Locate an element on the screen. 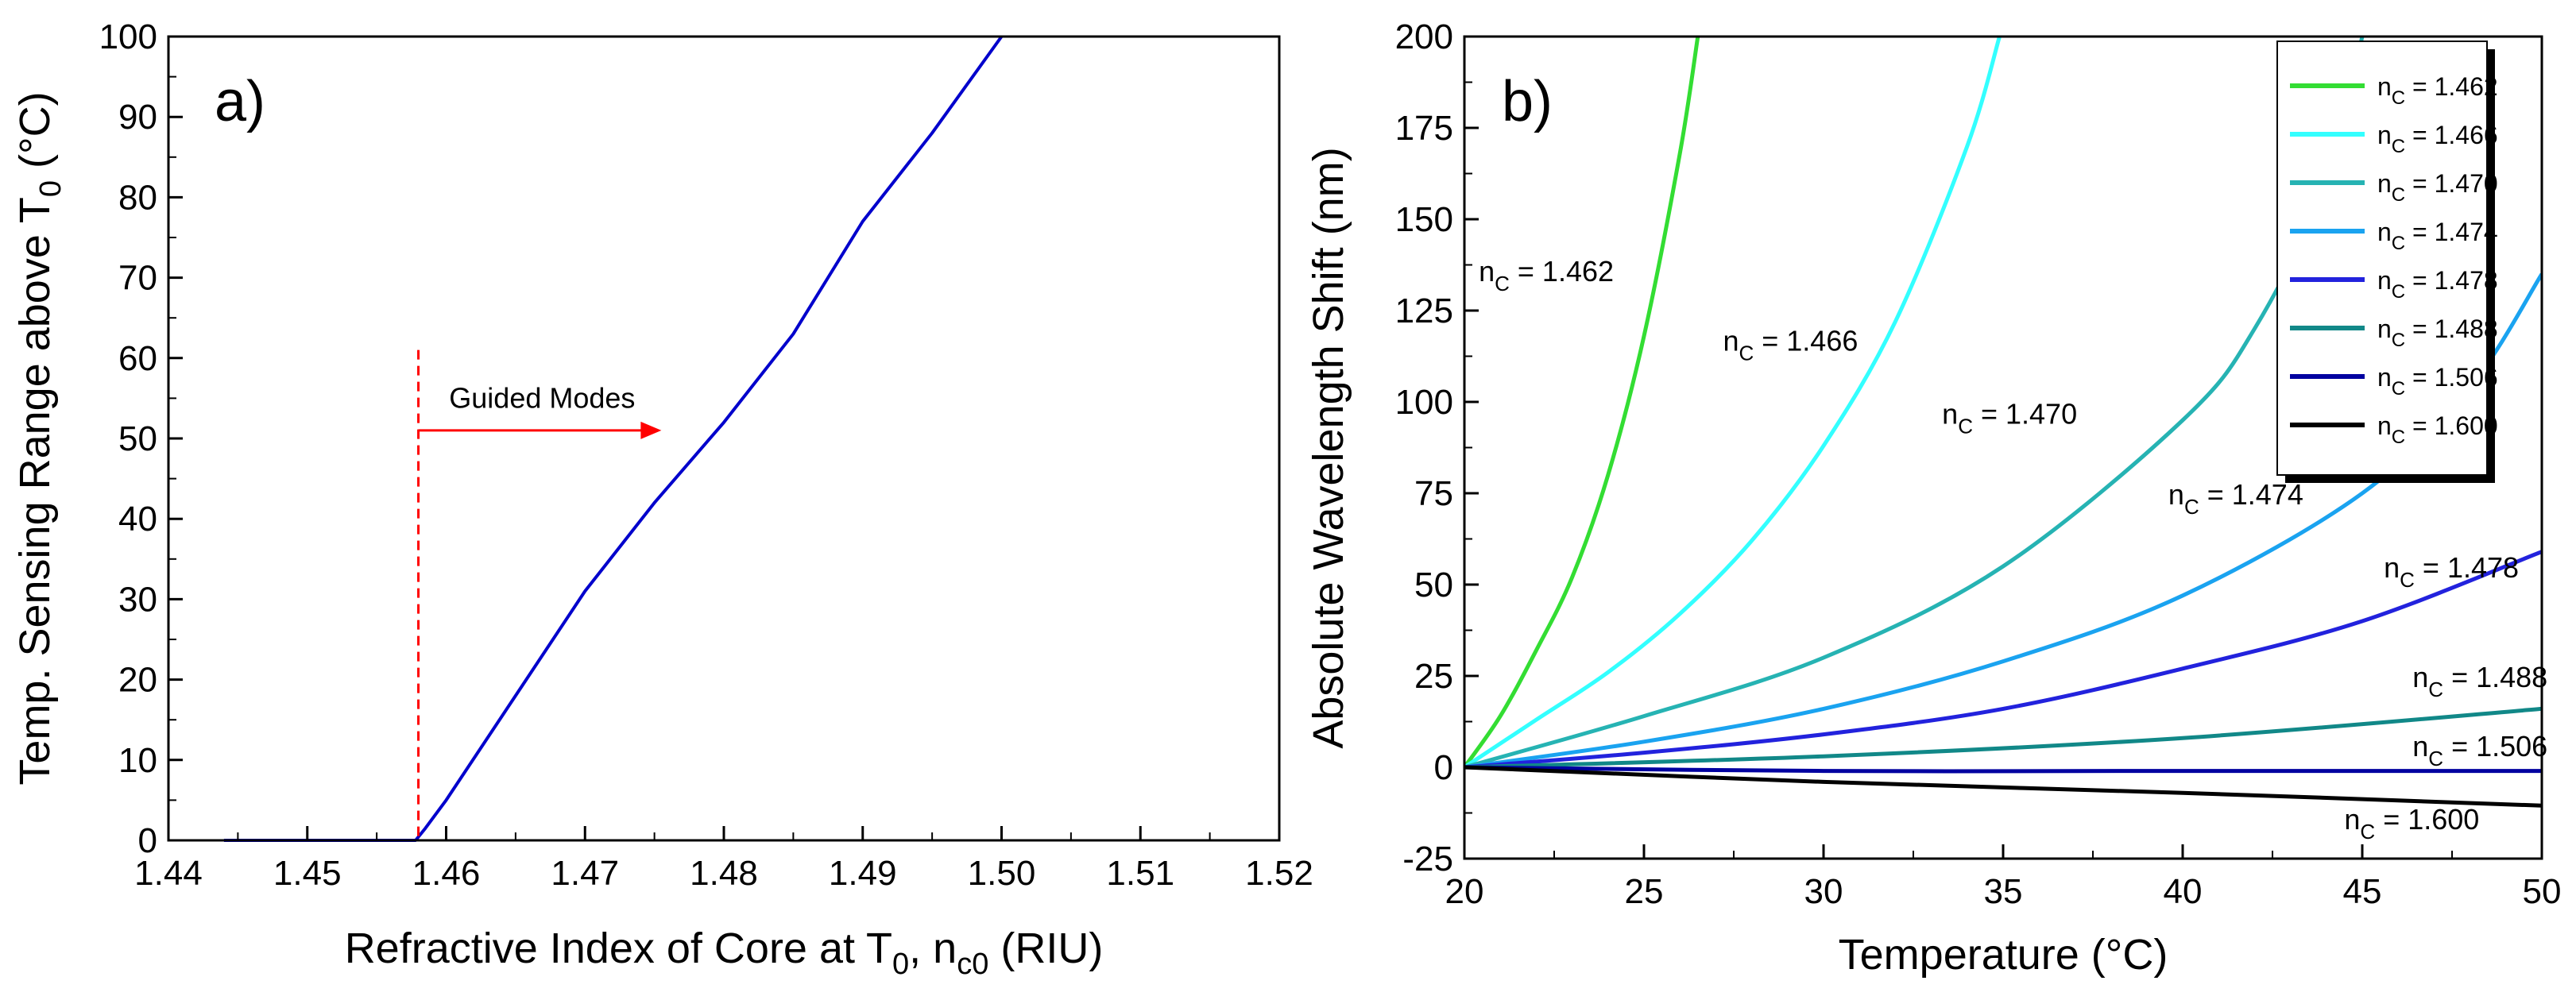 The width and height of the screenshot is (2576, 1000). x-tick-label: 25 is located at coordinates (1645, 891).